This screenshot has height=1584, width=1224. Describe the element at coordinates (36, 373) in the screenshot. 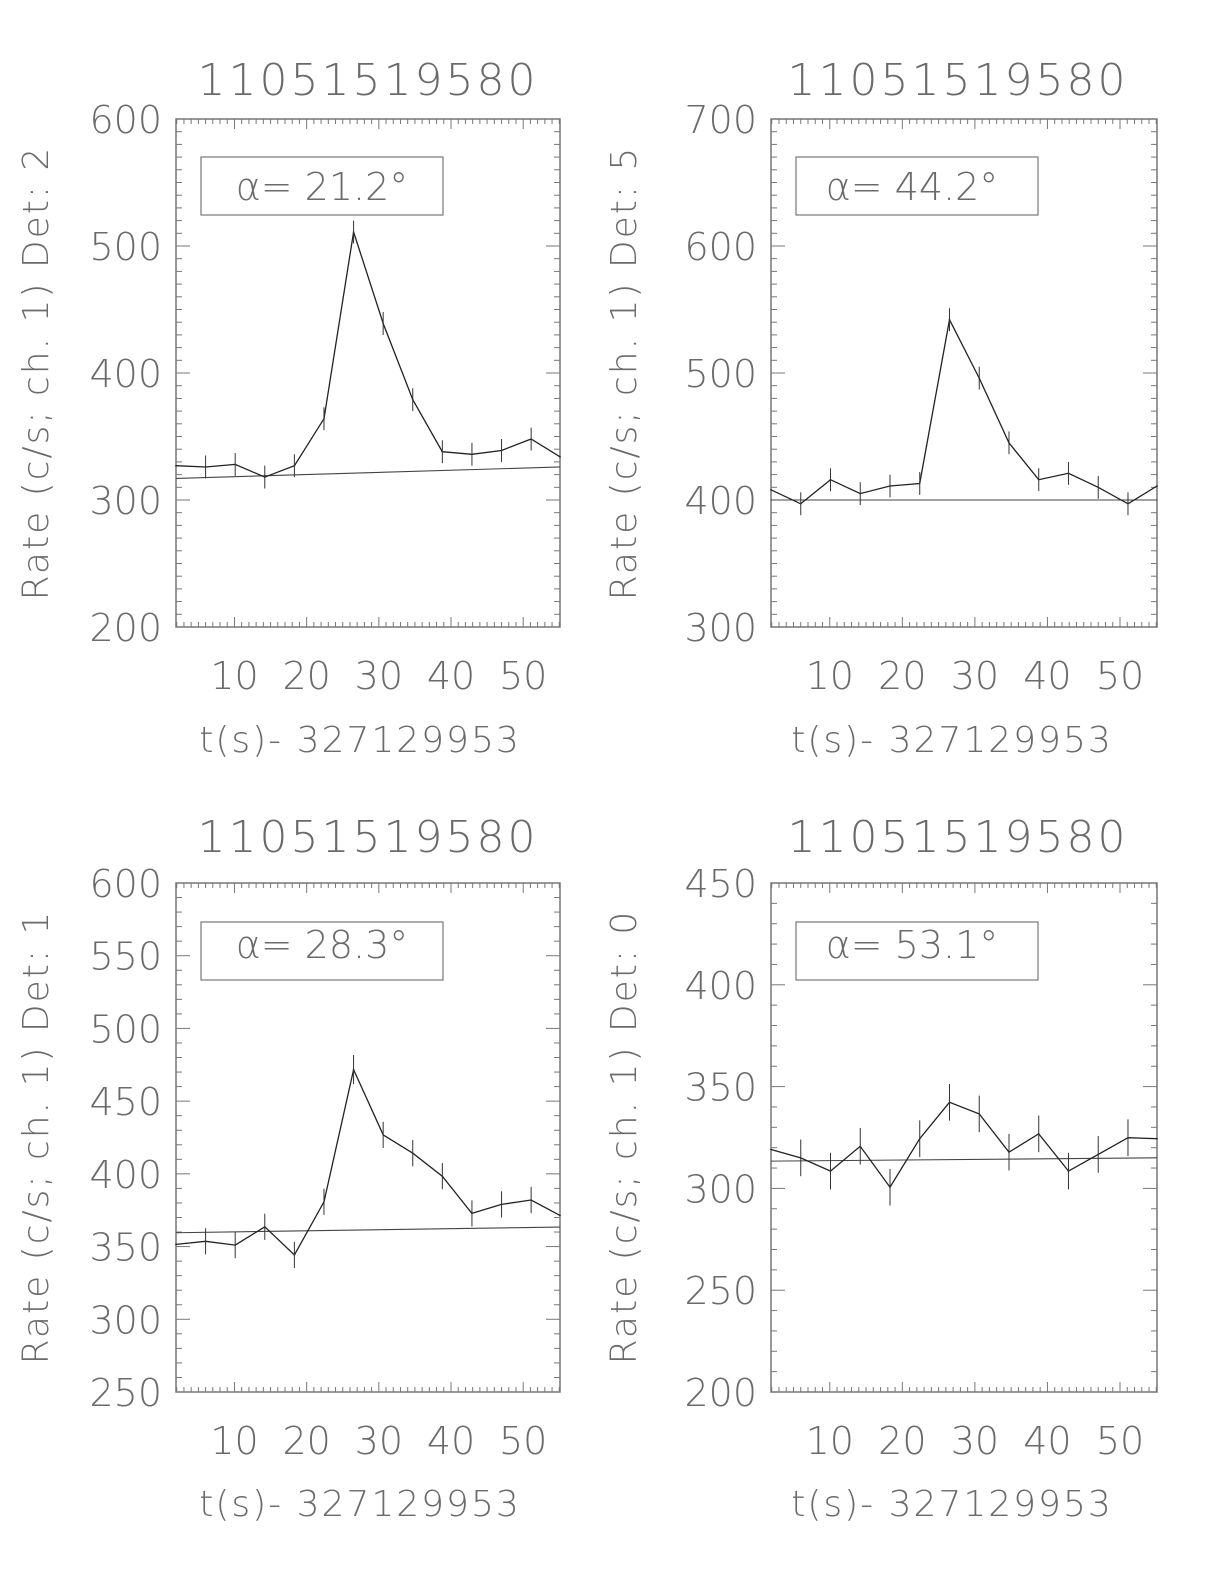

I see `y-axis-label: Rate (c/s; ch. 1) Det: 2` at that location.